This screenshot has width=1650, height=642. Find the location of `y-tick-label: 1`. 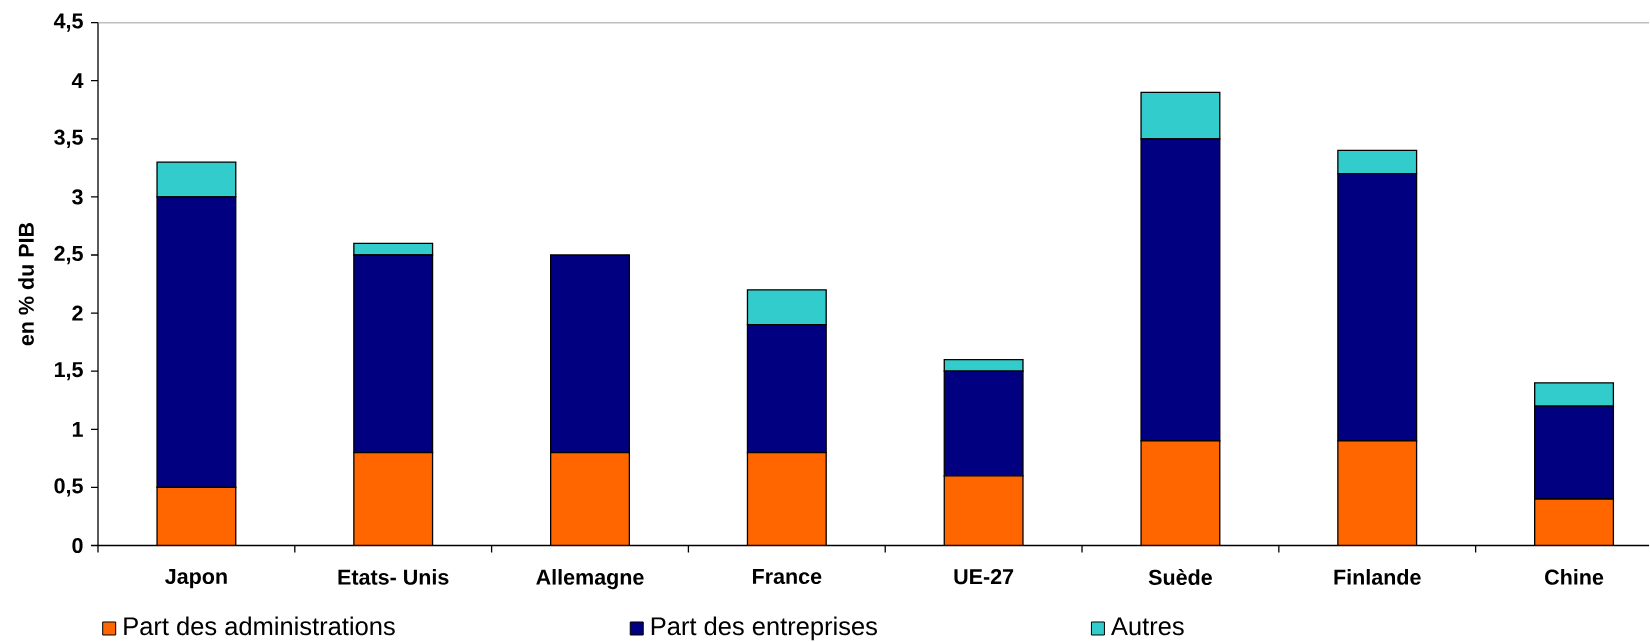

y-tick-label: 1 is located at coordinates (77, 429).